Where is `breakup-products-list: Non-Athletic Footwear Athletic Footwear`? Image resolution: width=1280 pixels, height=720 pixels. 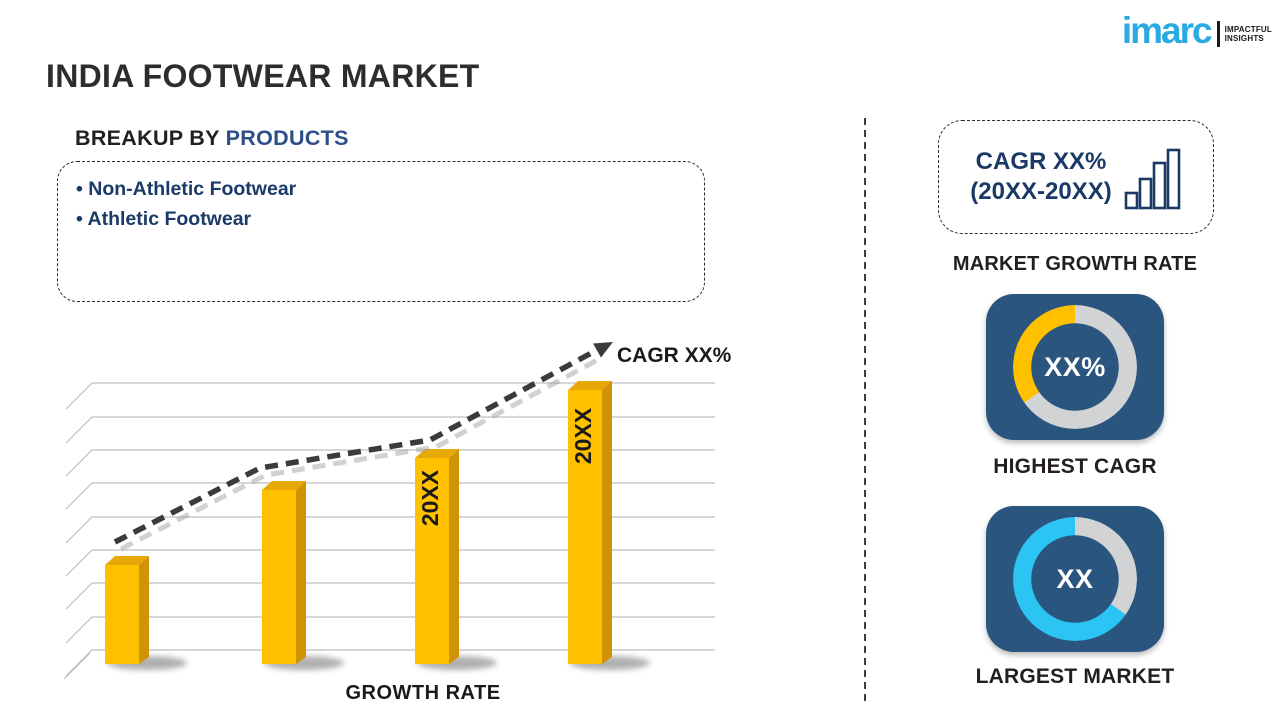 breakup-products-list: Non-Athletic Footwear Athletic Footwear is located at coordinates (381, 204).